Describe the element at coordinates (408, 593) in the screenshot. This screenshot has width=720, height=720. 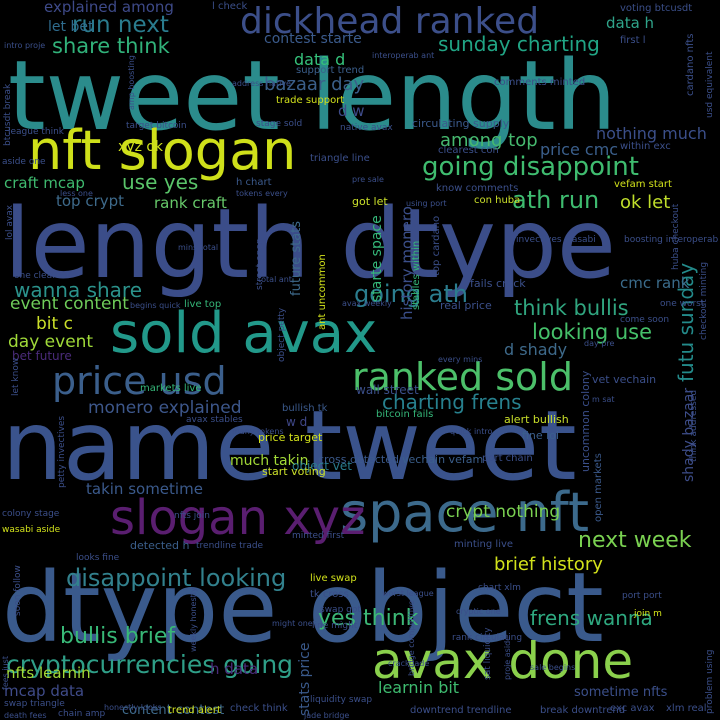
I see `word: worst league` at that location.